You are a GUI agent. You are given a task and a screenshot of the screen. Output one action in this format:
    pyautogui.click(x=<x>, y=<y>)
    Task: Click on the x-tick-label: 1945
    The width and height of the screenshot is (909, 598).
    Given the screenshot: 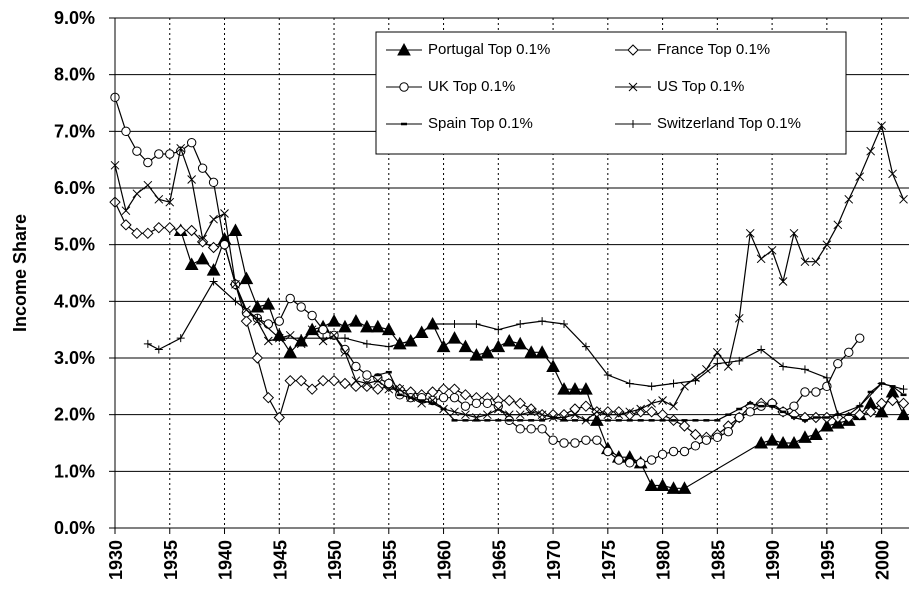 What is the action you would take?
    pyautogui.click(x=280, y=560)
    